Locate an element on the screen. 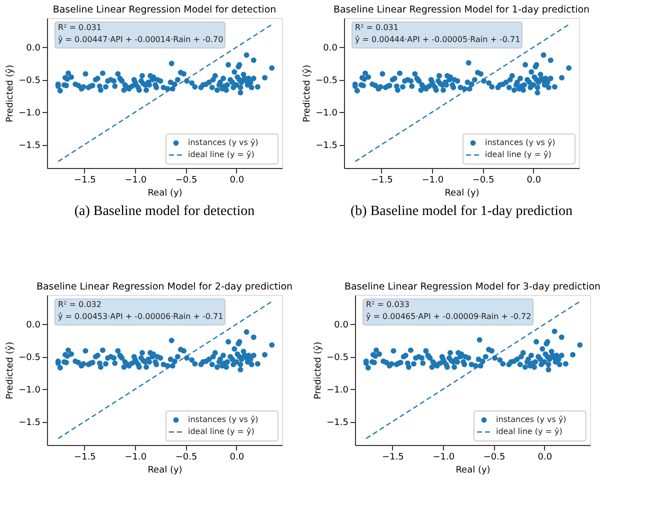 The height and width of the screenshot is (524, 646). chart-title: Baseline Linear Regression Model for 3-day prediction is located at coordinates (472, 287).